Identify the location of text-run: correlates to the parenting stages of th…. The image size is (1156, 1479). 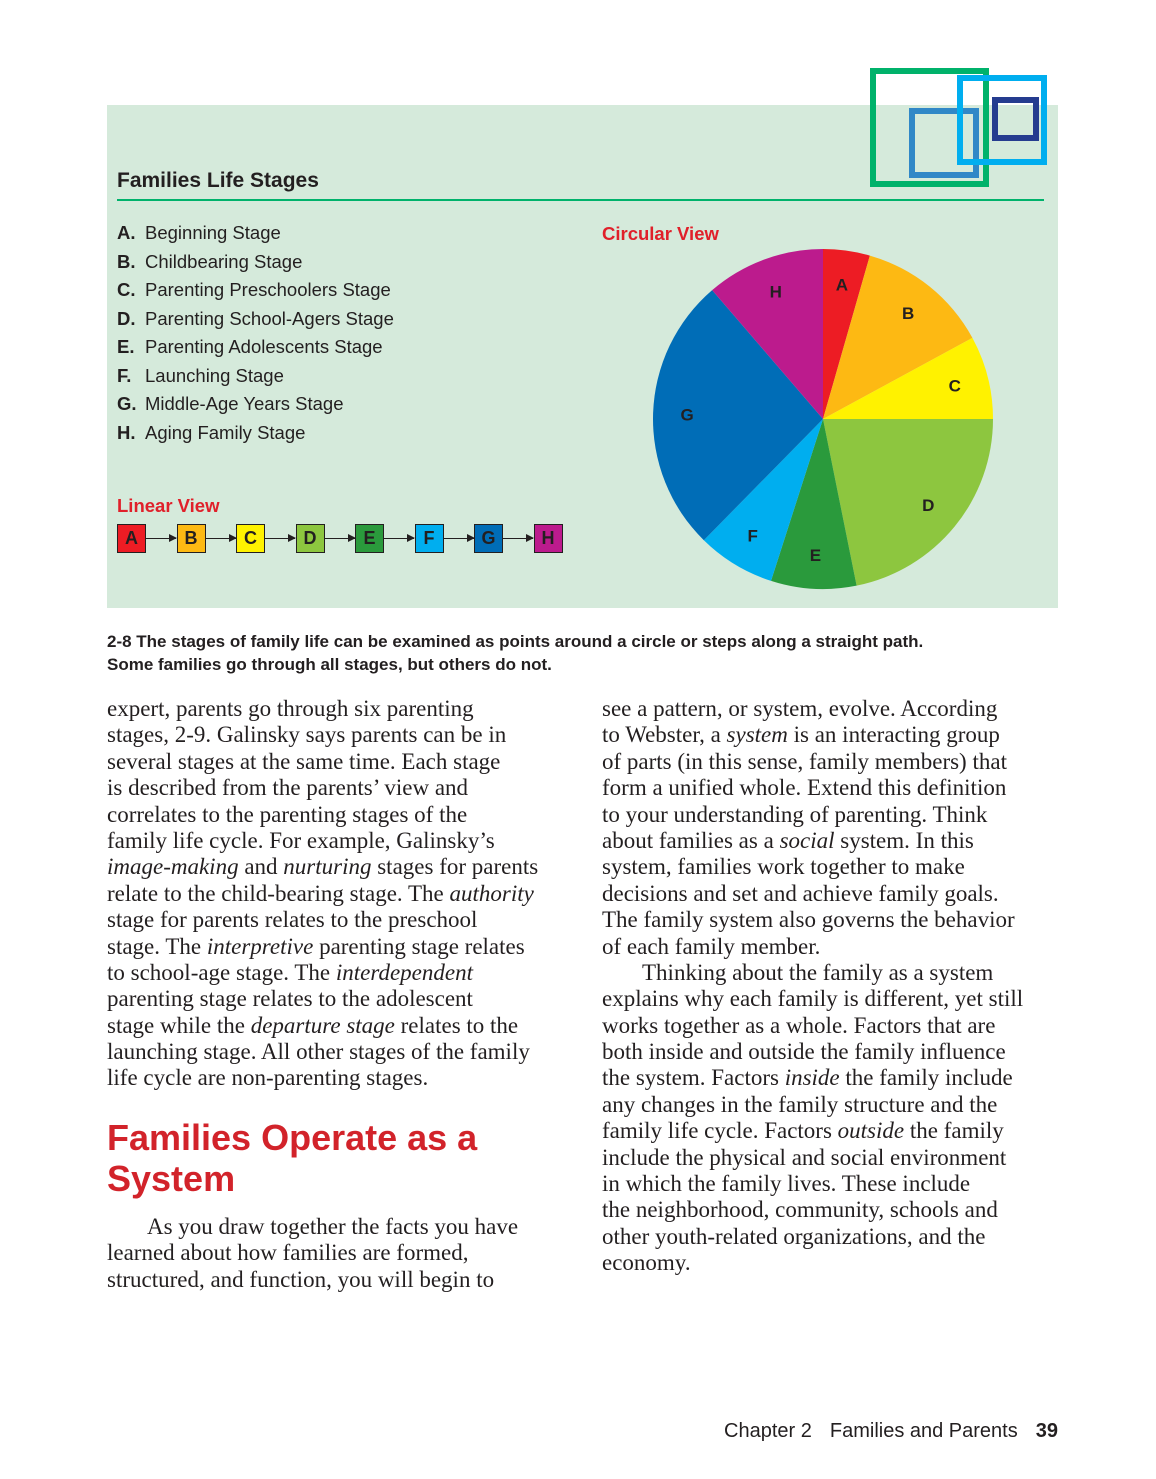
(287, 814).